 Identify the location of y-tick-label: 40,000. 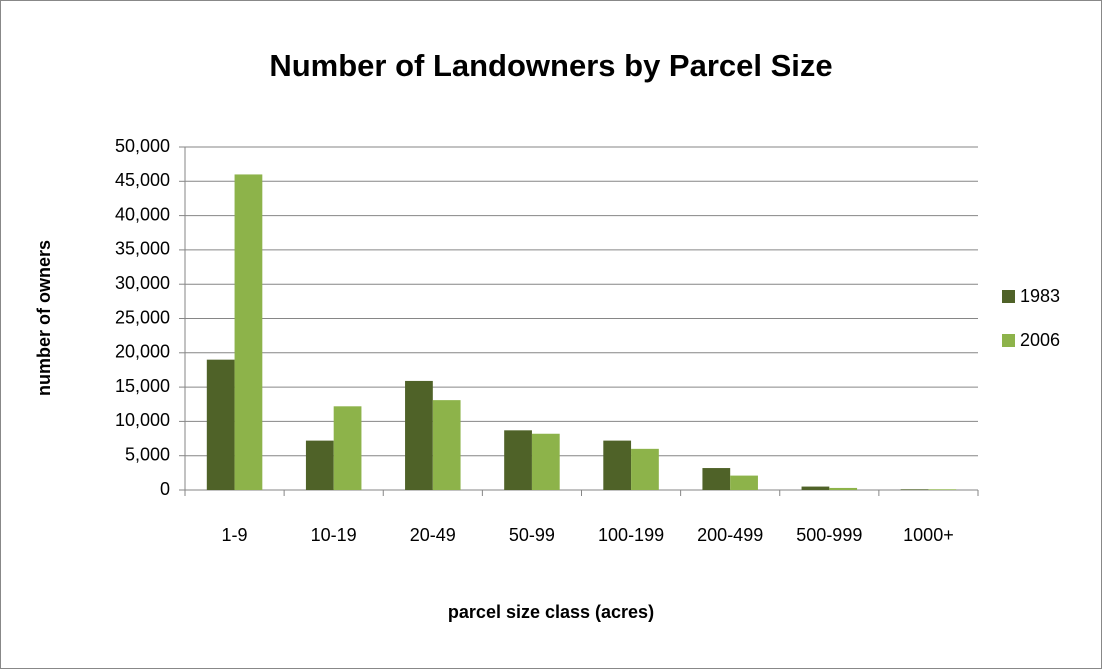
(142, 214).